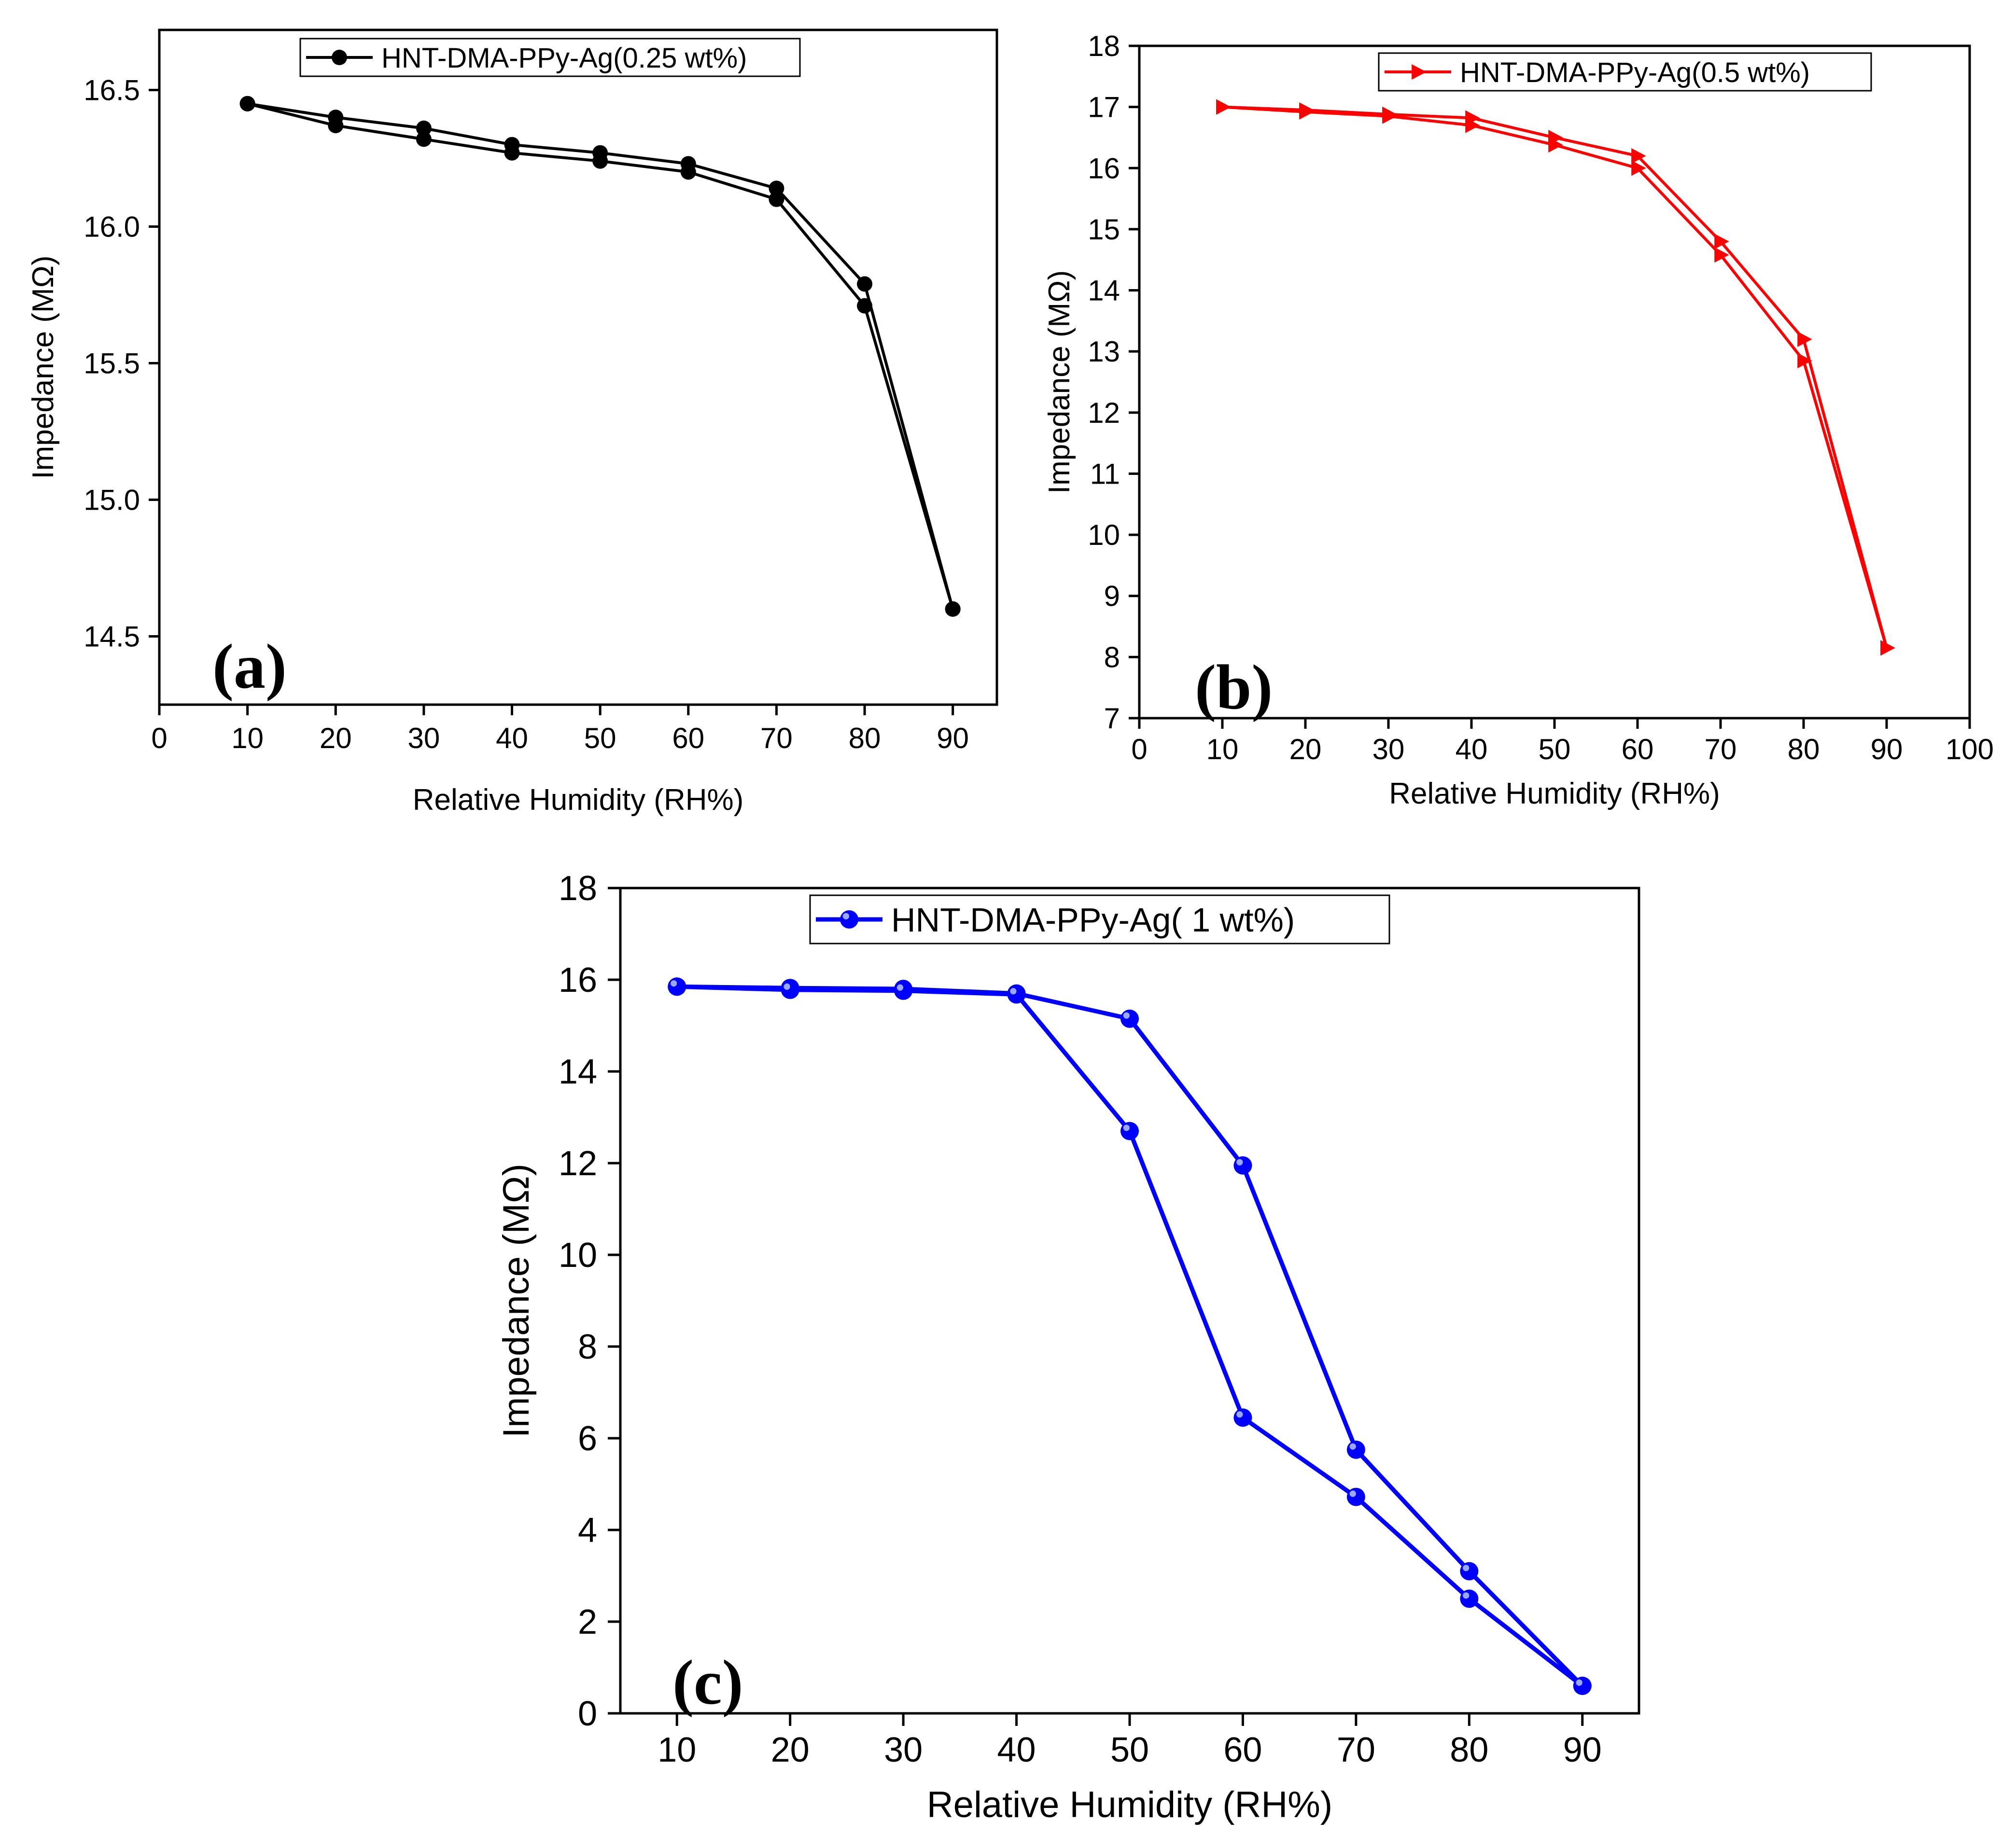 Image resolution: width=2016 pixels, height=1834 pixels. I want to click on legend-label: HNT-DMA-PPy-Ag(0.25 wt%), so click(564, 58).